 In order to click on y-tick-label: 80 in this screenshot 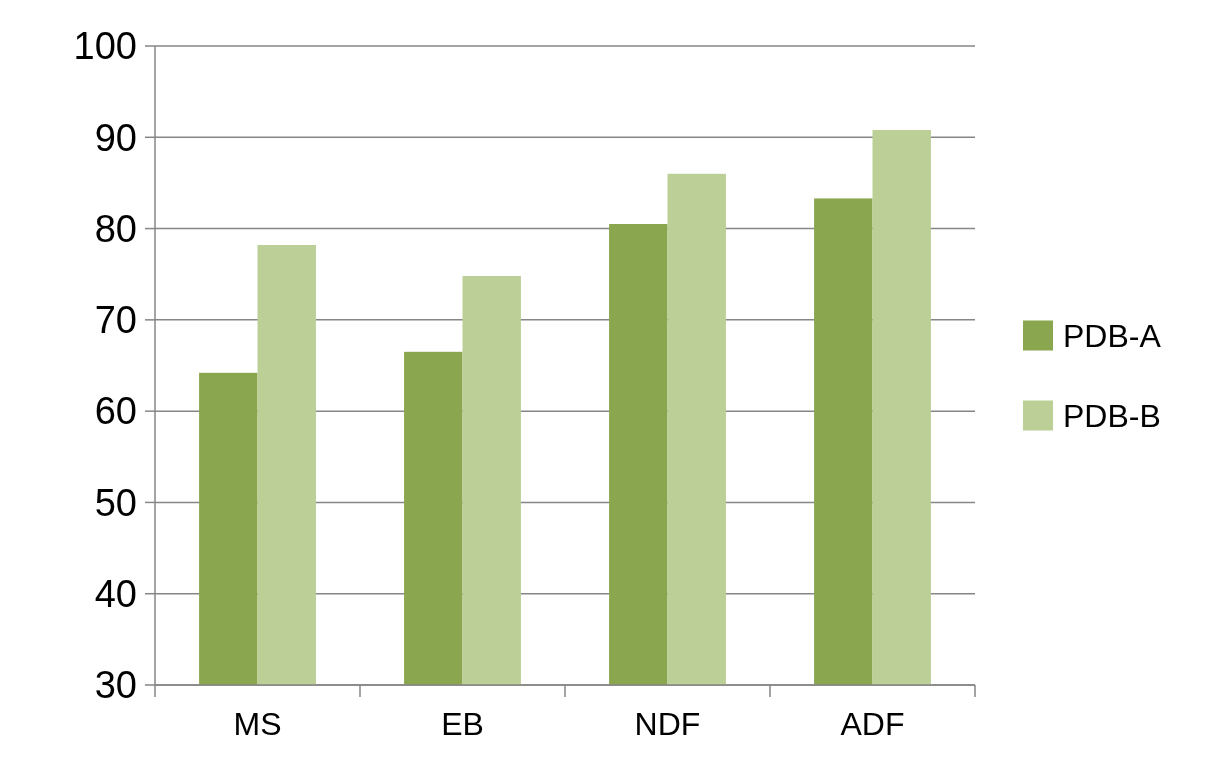, I will do `click(115, 228)`.